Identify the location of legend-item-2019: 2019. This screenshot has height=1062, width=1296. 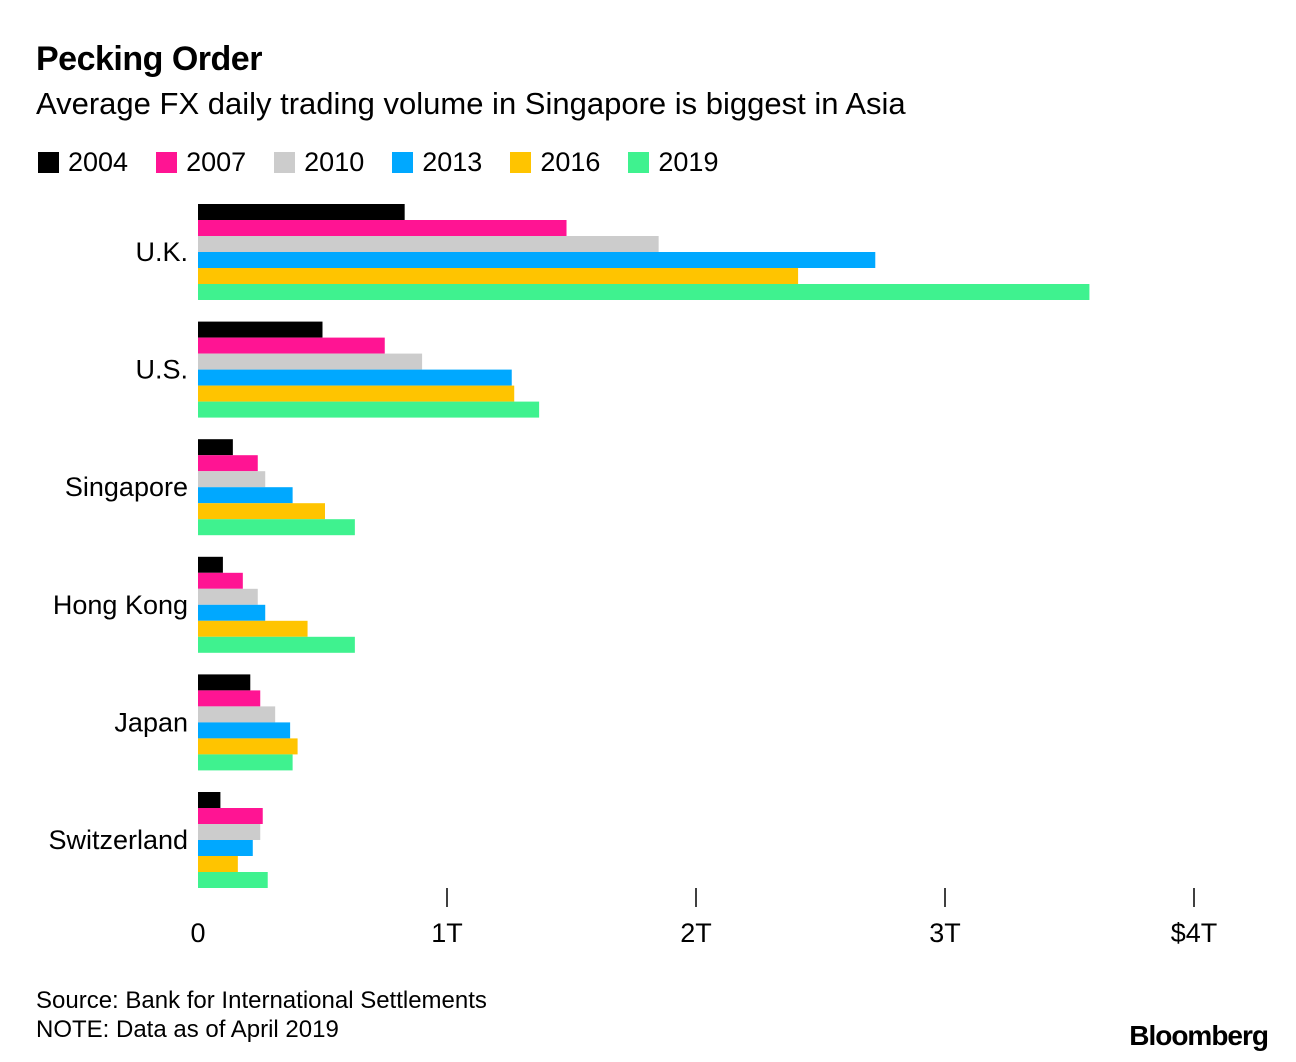
(673, 162).